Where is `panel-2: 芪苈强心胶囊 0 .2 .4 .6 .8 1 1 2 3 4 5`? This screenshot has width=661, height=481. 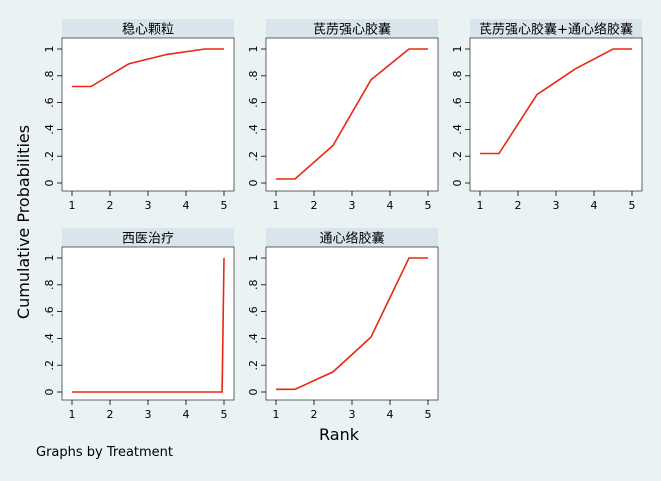
panel-2: 芪苈强心胶囊 0 .2 .4 .6 .8 1 1 2 3 4 5 is located at coordinates (343, 115).